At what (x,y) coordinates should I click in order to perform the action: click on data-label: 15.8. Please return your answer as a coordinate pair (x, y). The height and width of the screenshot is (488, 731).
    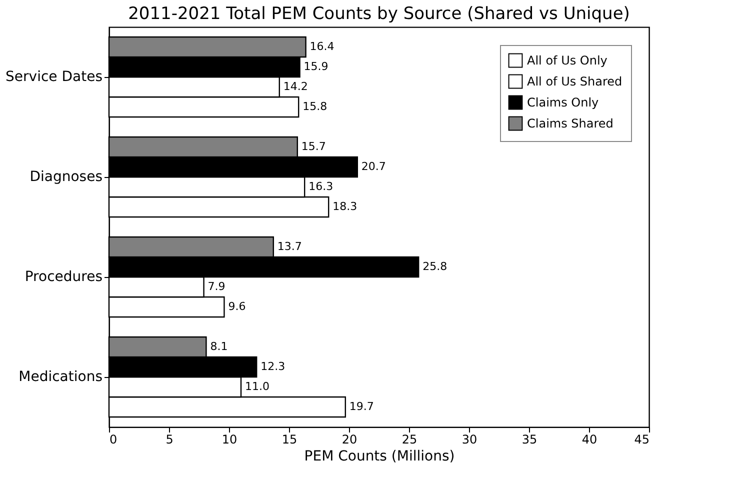
    Looking at the image, I should click on (315, 106).